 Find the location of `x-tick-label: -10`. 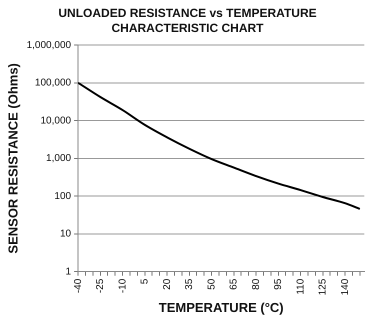

x-tick-label: -10 is located at coordinates (122, 286).